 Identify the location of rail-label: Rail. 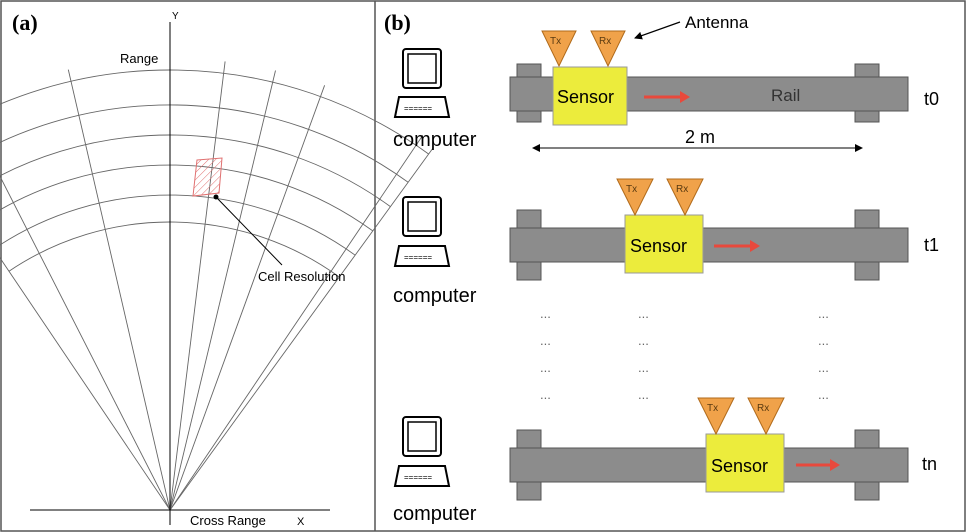
(785, 95).